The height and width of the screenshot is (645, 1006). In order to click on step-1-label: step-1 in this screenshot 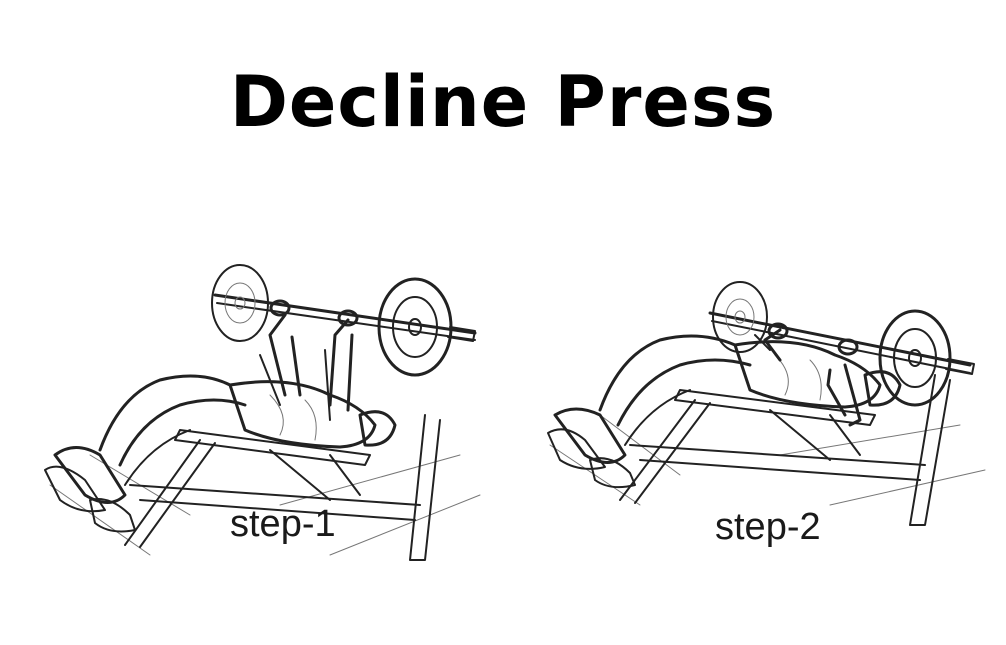, I will do `click(283, 524)`.